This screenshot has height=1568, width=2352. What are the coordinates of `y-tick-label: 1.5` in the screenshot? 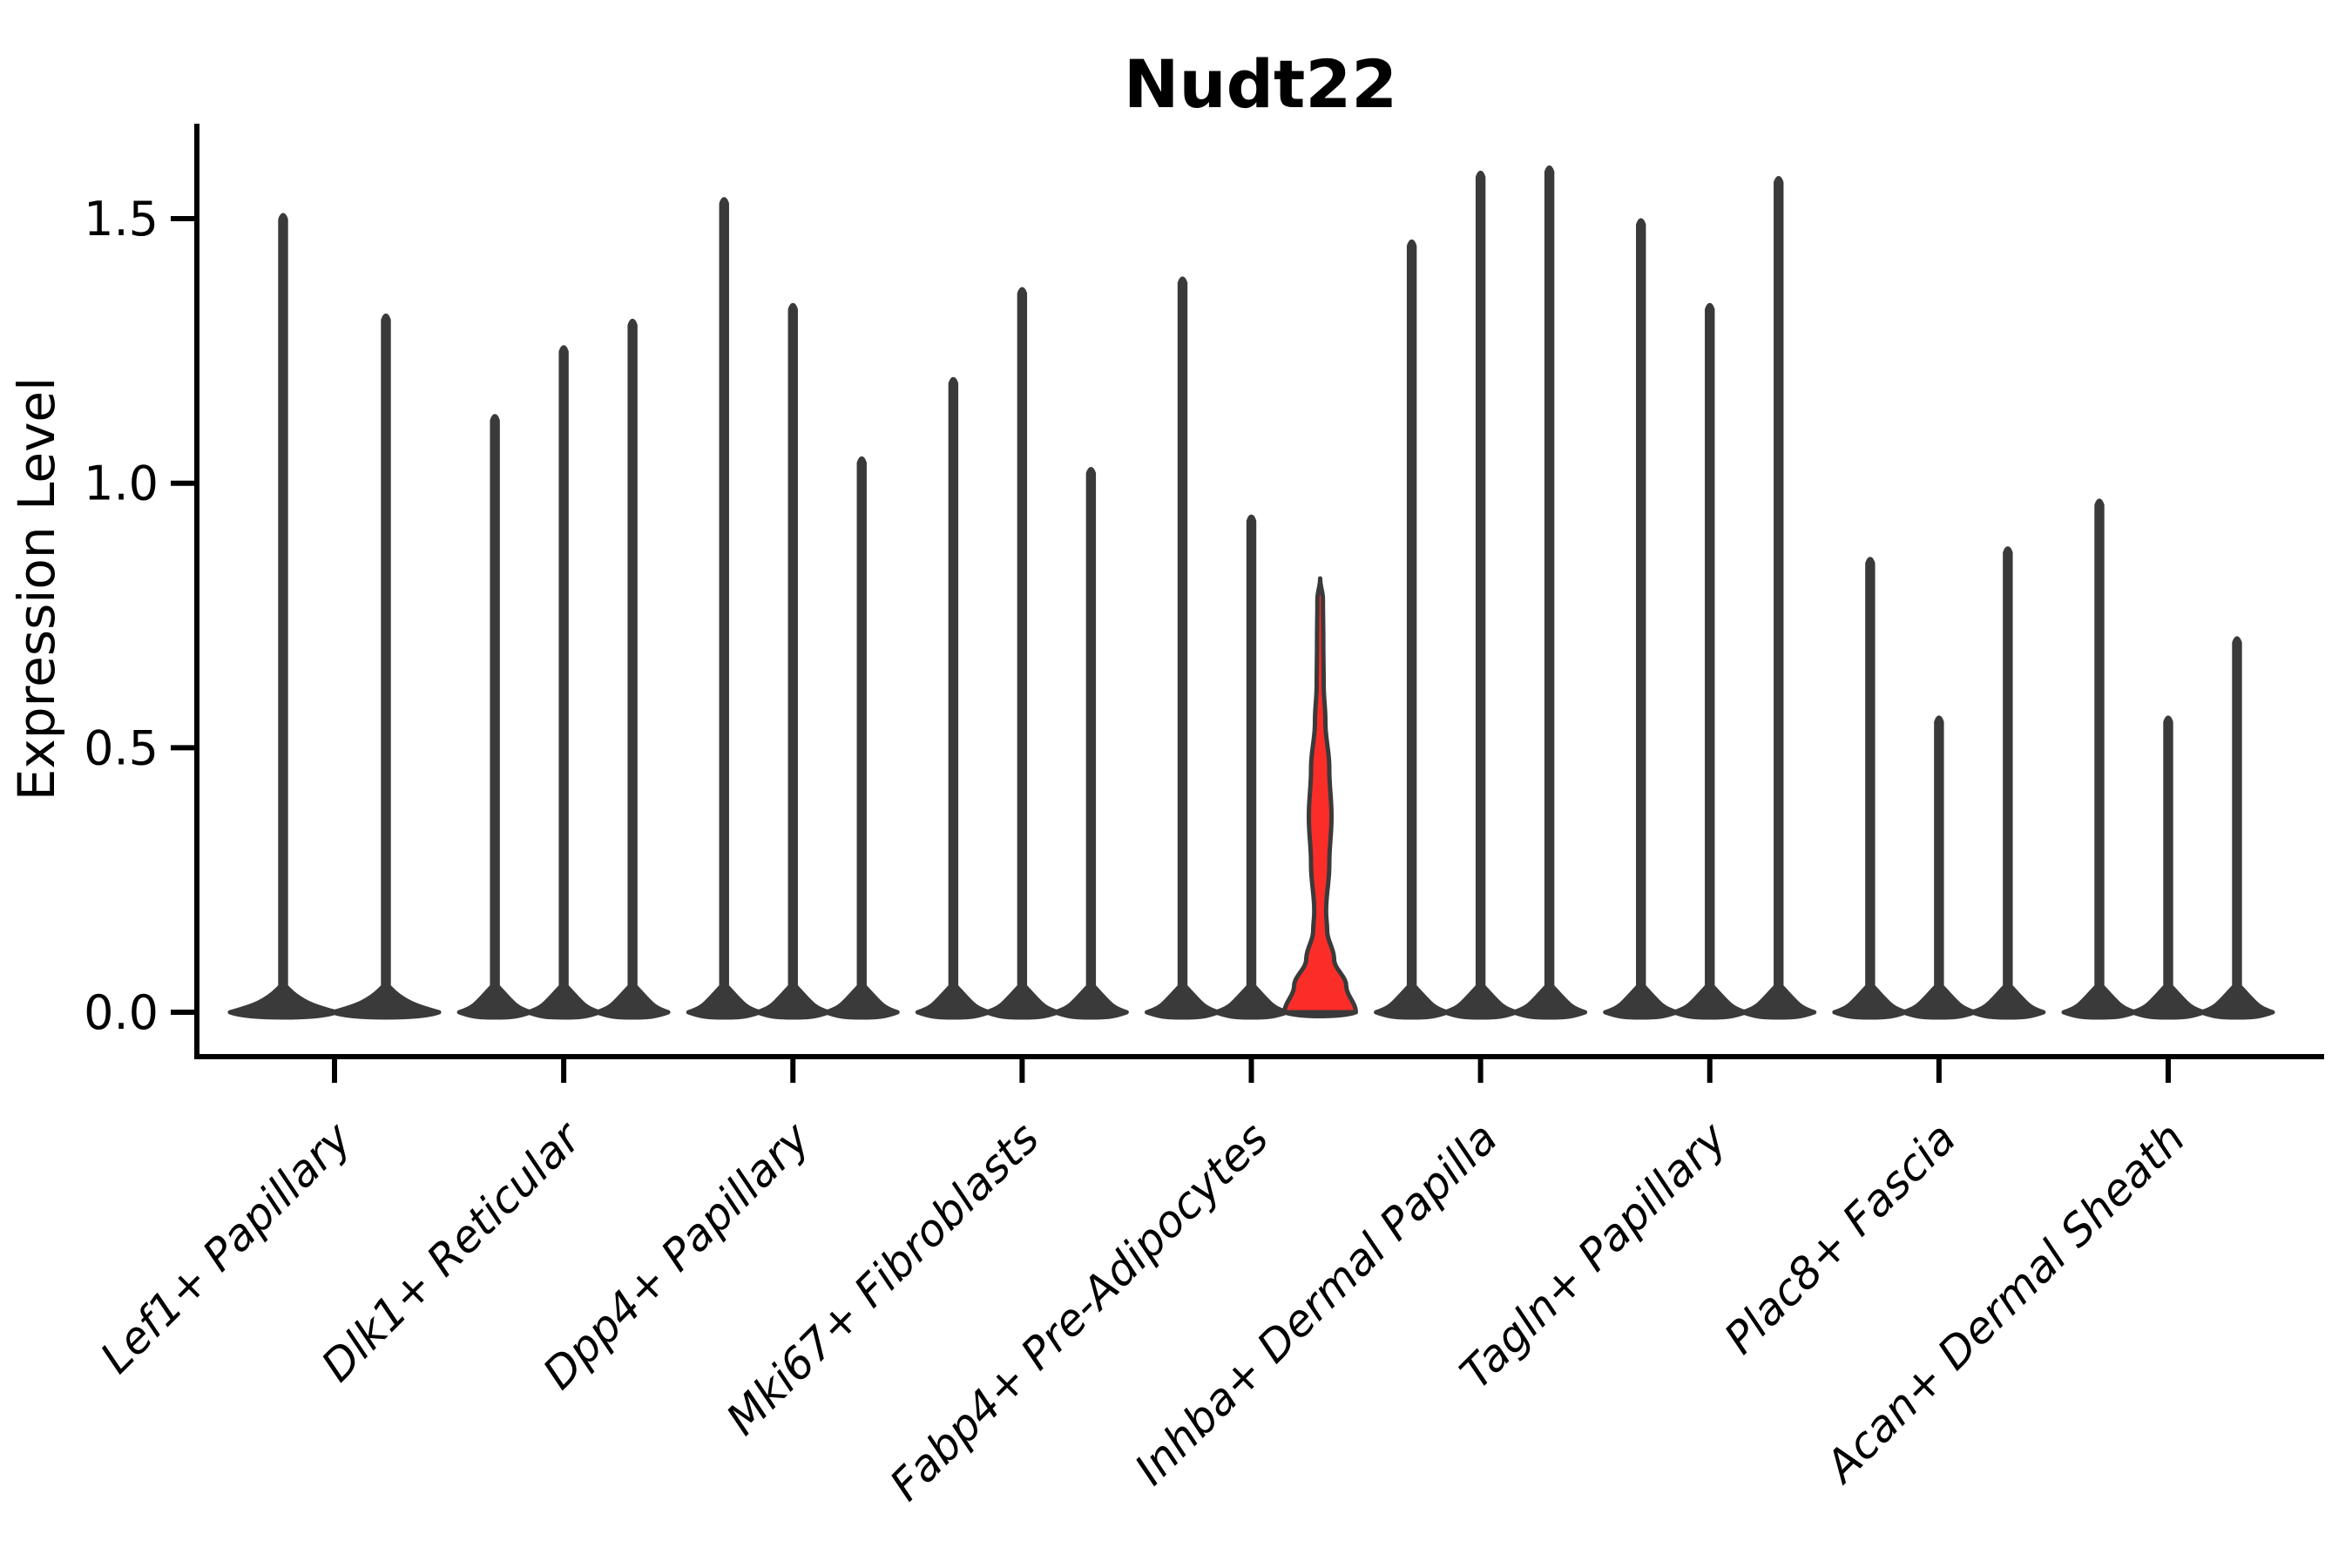 It's located at (121, 220).